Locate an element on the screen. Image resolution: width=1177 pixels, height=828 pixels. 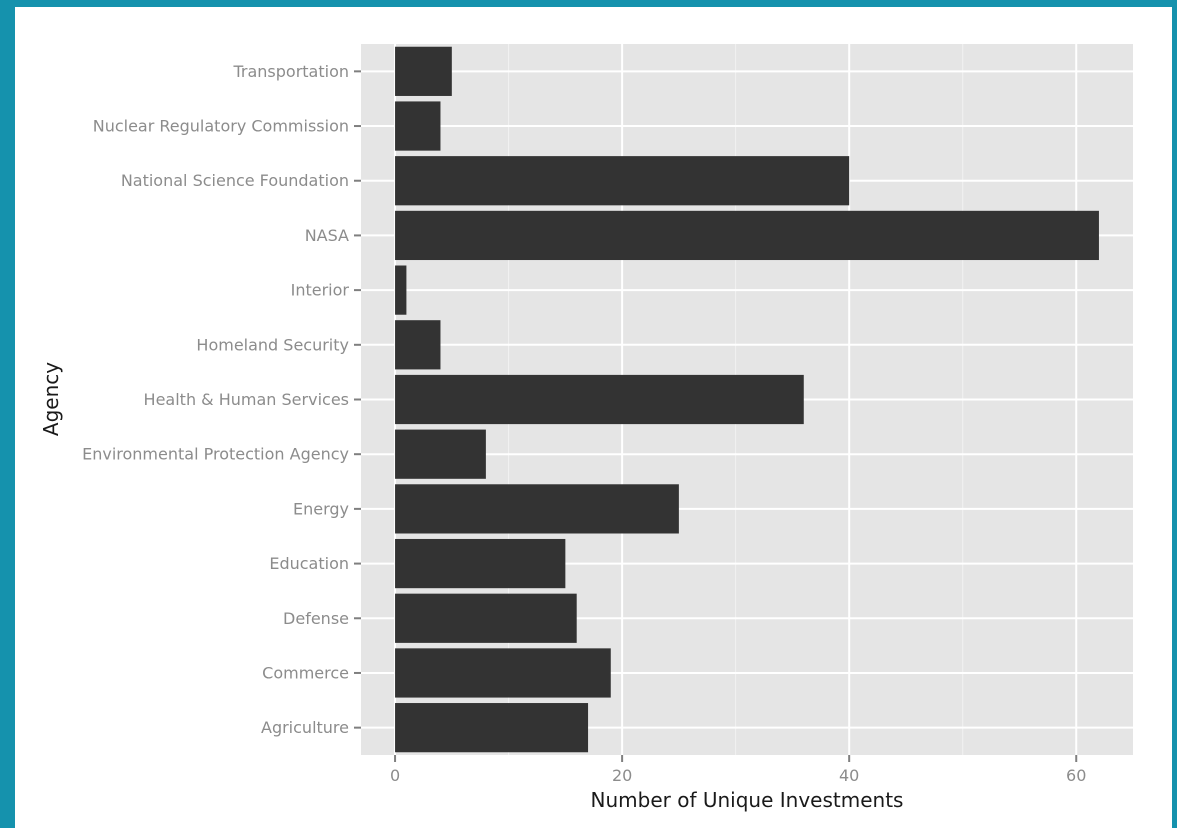
y-tick-label: Energy is located at coordinates (321, 508).